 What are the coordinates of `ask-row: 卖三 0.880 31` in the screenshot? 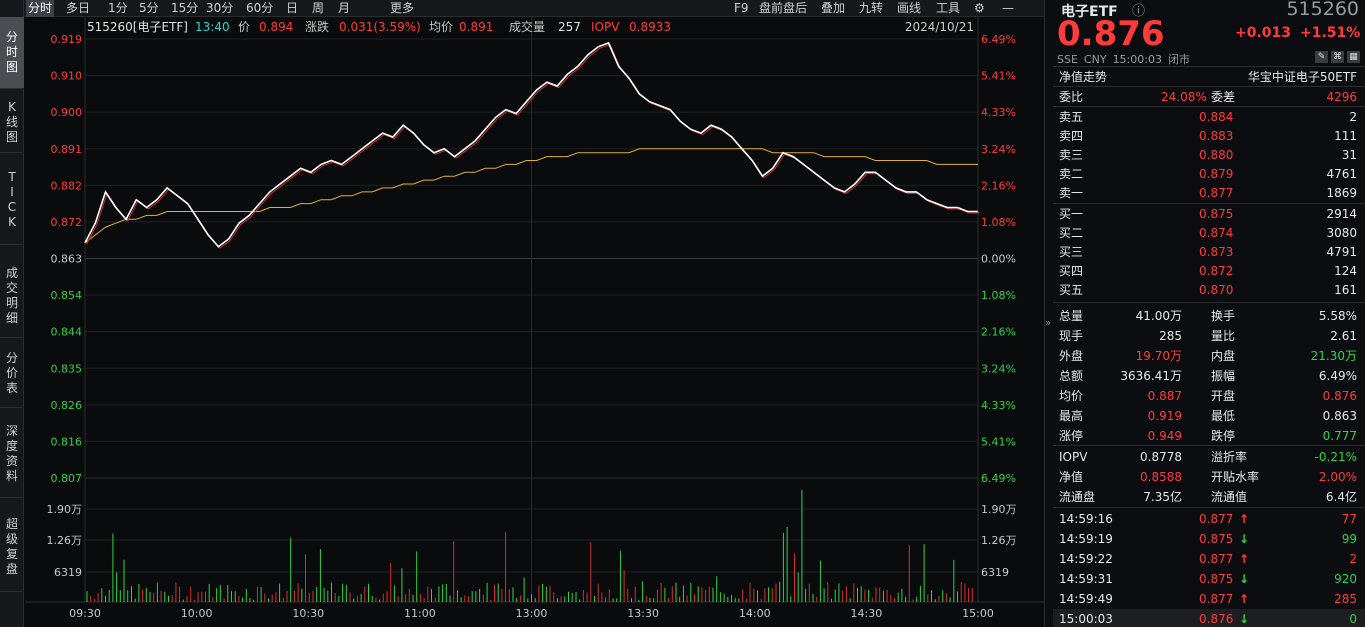 It's located at (1209, 155).